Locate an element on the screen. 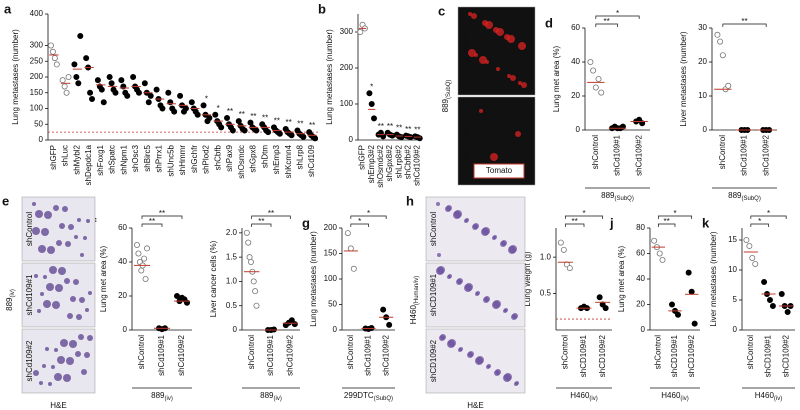  x-tick-label: shFoxg1 is located at coordinates (100, 159).